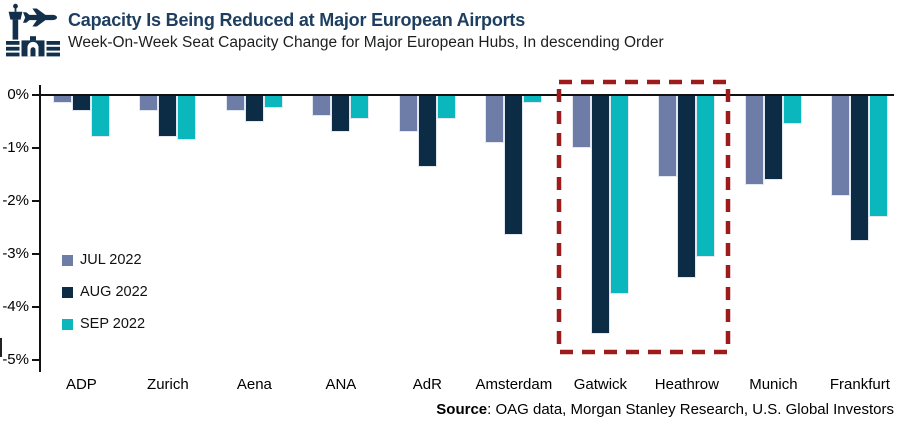  What do you see at coordinates (254, 108) in the screenshot?
I see `bar-aena-aug-2022` at bounding box center [254, 108].